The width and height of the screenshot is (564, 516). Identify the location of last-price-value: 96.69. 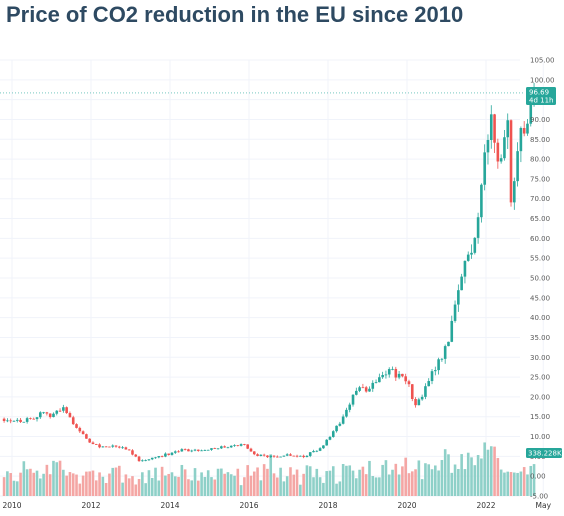
(539, 92).